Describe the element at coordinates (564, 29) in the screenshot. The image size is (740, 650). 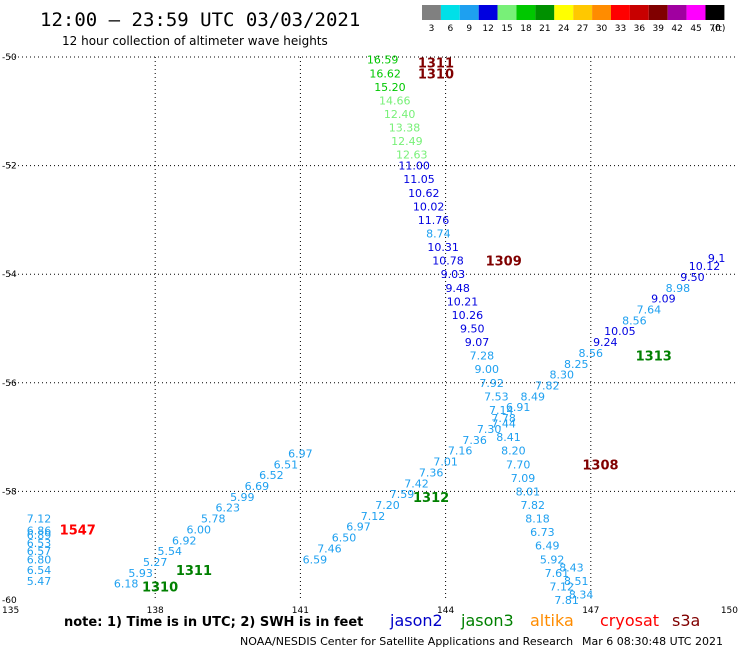
I see `legend-label: 24` at that location.